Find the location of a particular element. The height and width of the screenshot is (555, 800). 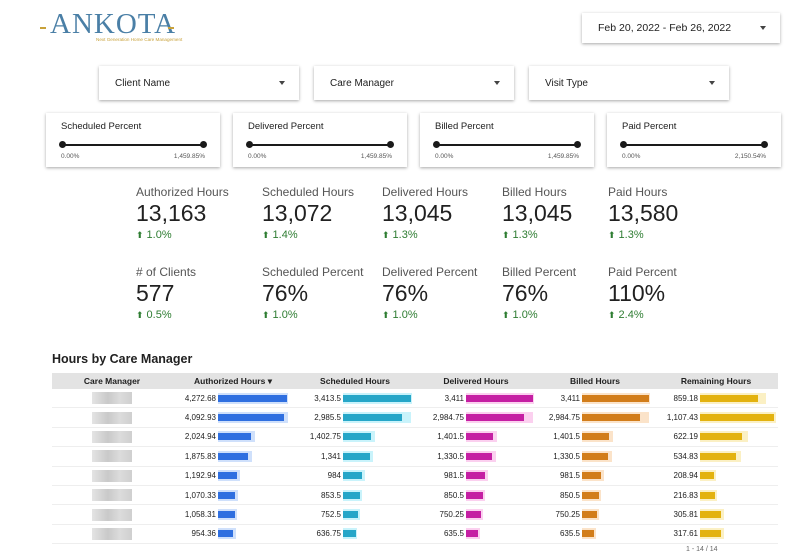

table-row: 1,875.83 1,341 1,330.5 1,330.5 534.83 is located at coordinates (415, 457).